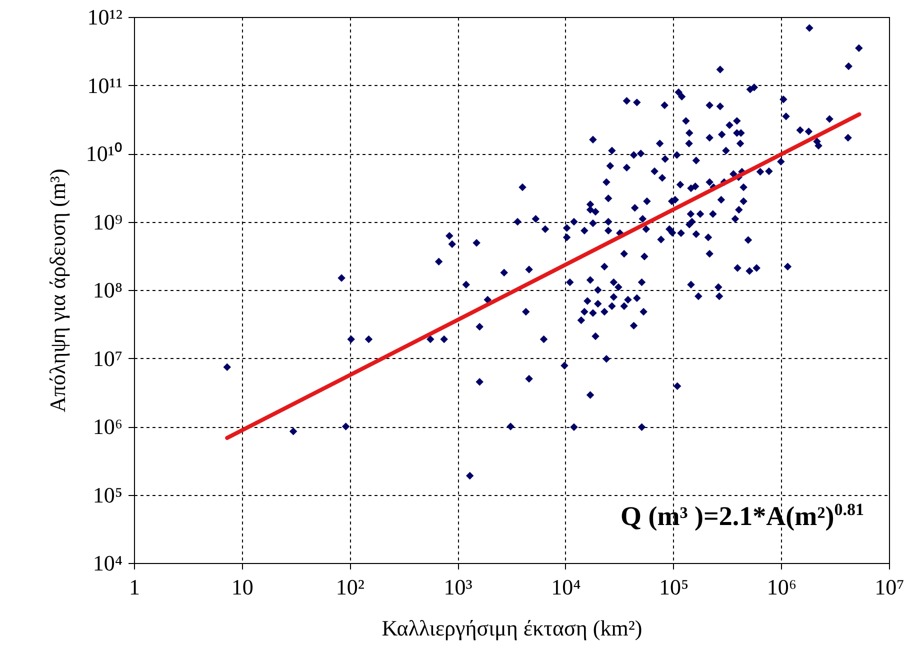  What do you see at coordinates (107, 221) in the screenshot?
I see `y-tick-label: 10⁹` at bounding box center [107, 221].